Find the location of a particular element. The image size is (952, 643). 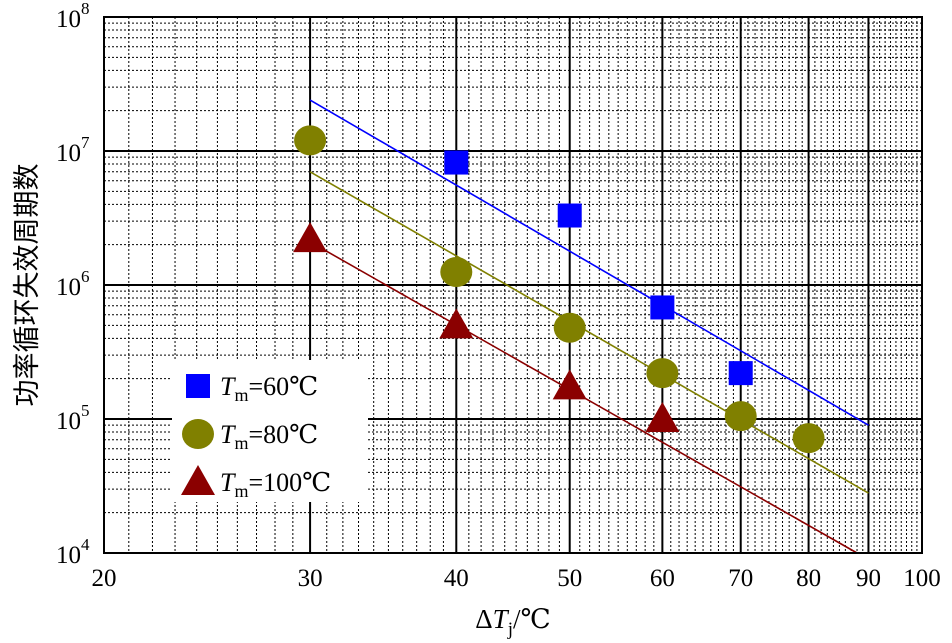

y-axis-label: 功率循环失效周期数 is located at coordinates (27, 285).